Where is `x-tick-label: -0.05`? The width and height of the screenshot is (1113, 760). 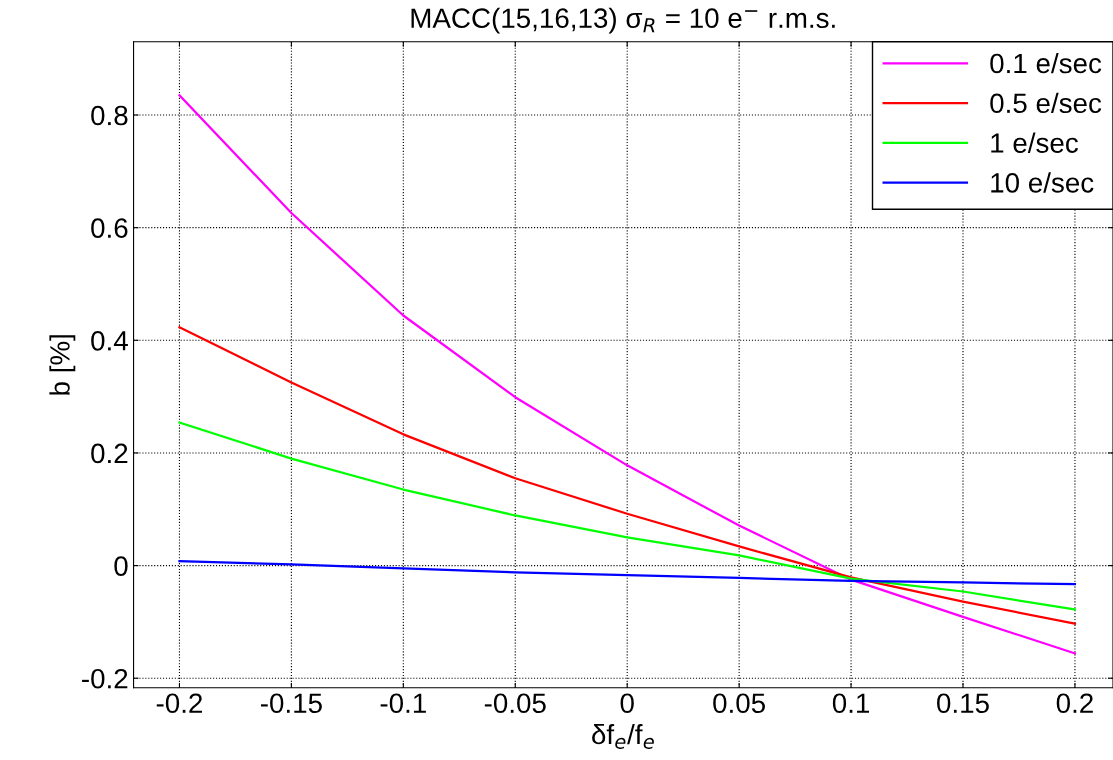 x-tick-label: -0.05 is located at coordinates (515, 703).